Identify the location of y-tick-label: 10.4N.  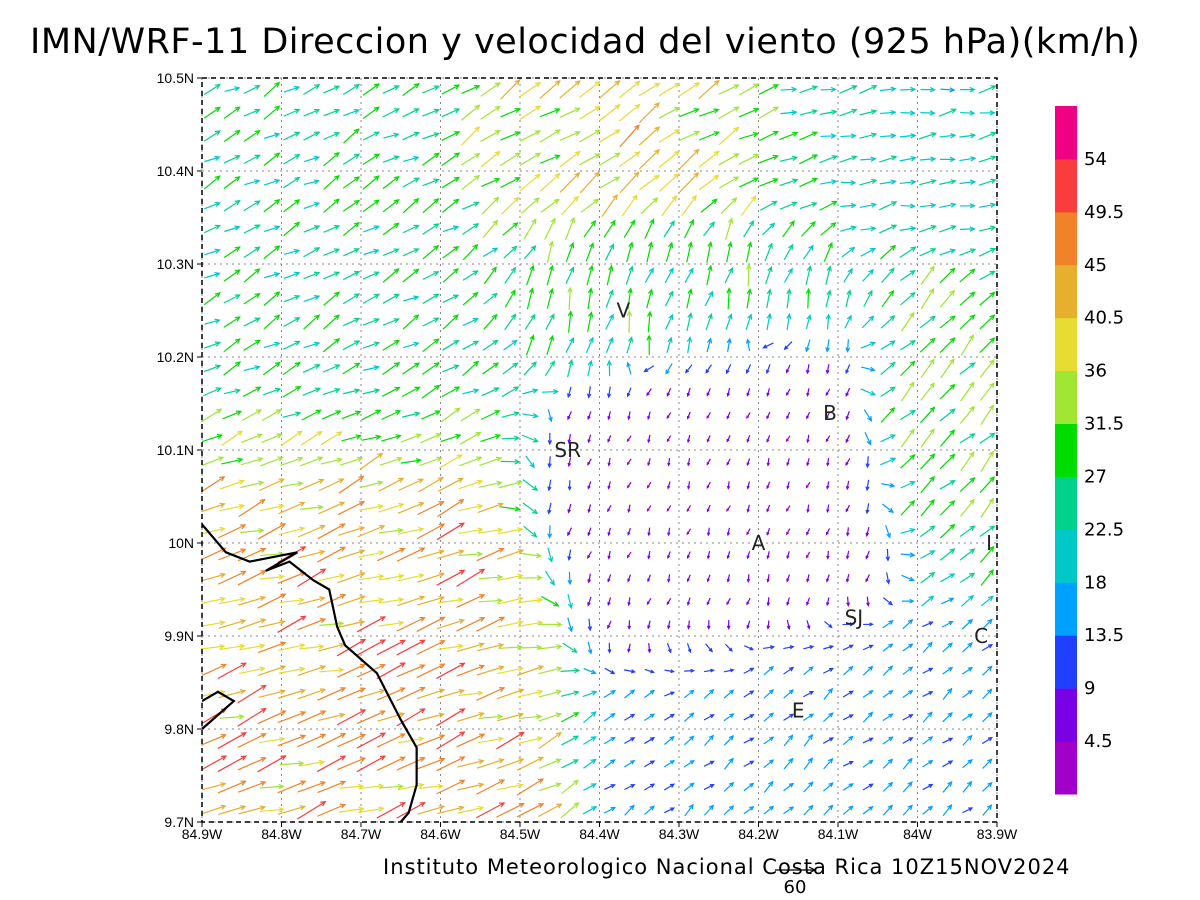
(175, 171).